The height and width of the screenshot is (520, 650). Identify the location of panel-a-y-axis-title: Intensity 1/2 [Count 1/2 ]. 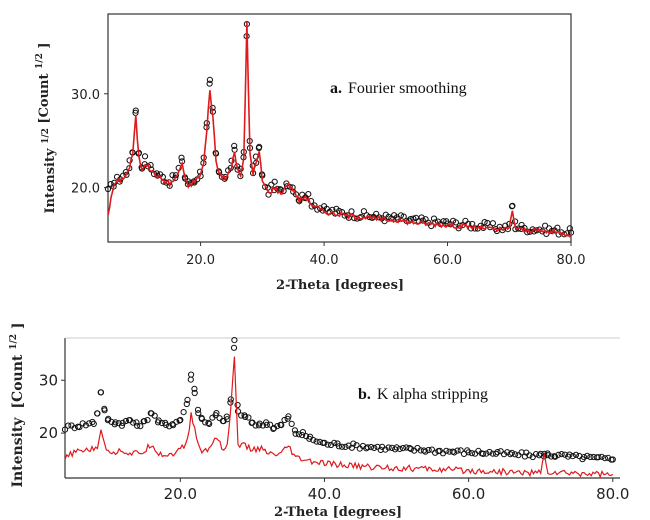
(46, 127).